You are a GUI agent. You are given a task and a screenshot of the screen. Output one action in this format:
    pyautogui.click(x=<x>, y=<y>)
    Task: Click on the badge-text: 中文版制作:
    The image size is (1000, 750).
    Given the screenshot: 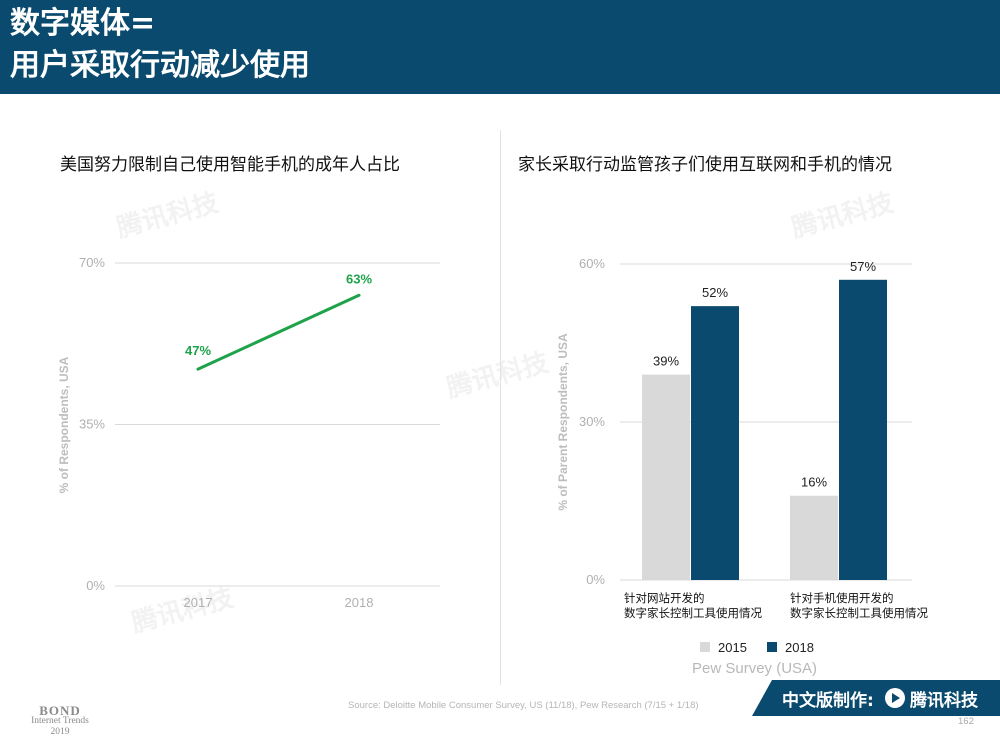 What is the action you would take?
    pyautogui.click(x=828, y=701)
    